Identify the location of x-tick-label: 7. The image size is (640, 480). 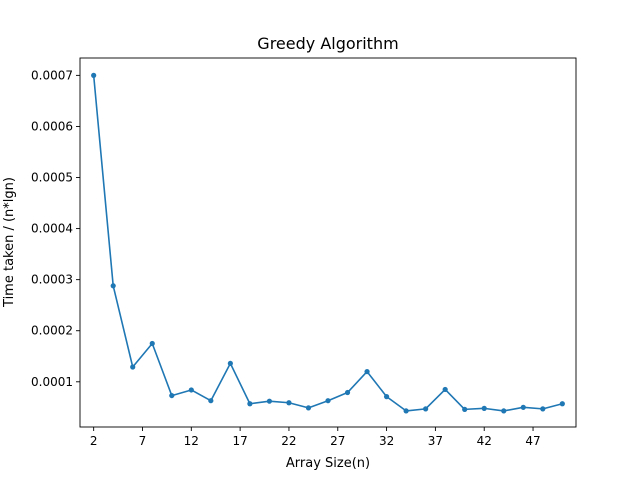
(143, 441).